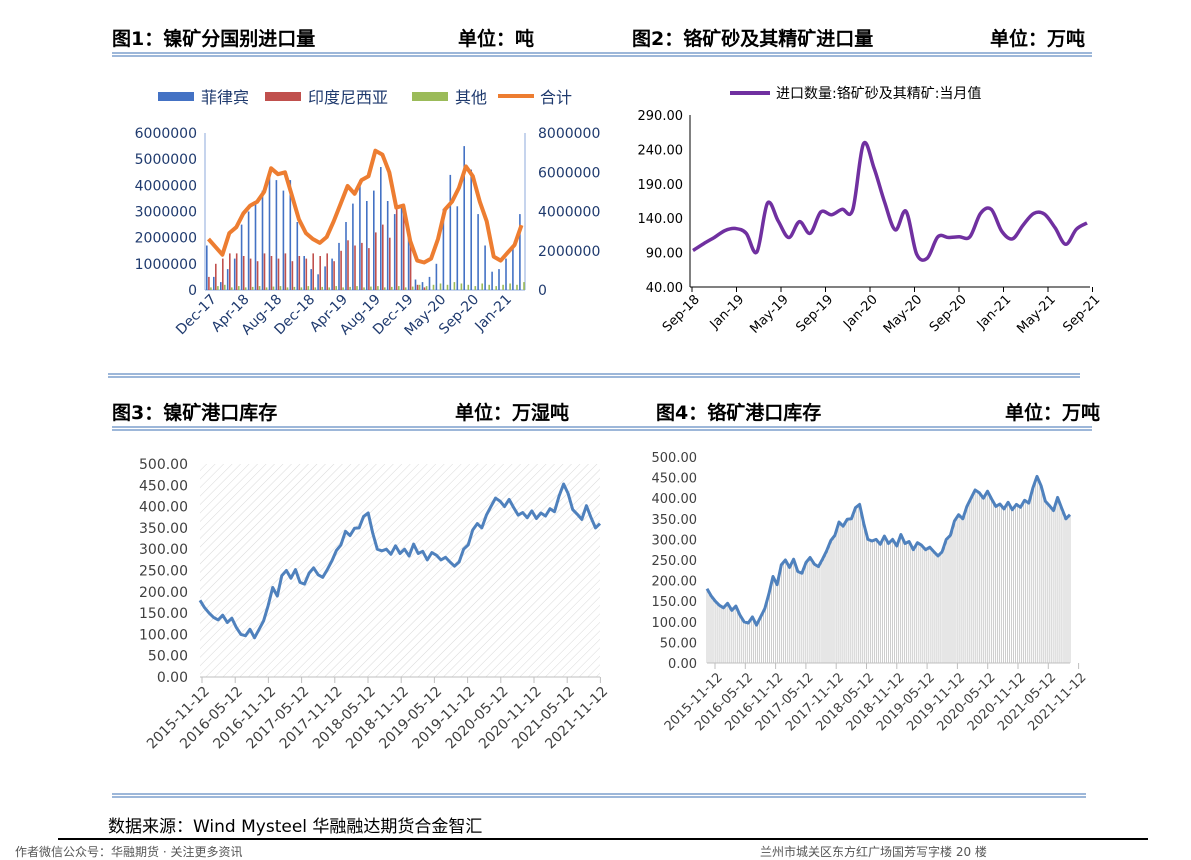 The height and width of the screenshot is (860, 1191). I want to click on fig1-line-total, so click(365, 206).